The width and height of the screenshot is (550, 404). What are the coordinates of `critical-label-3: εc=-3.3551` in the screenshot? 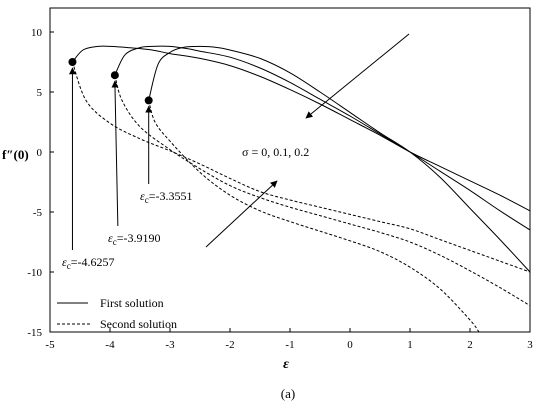 It's located at (166, 197).